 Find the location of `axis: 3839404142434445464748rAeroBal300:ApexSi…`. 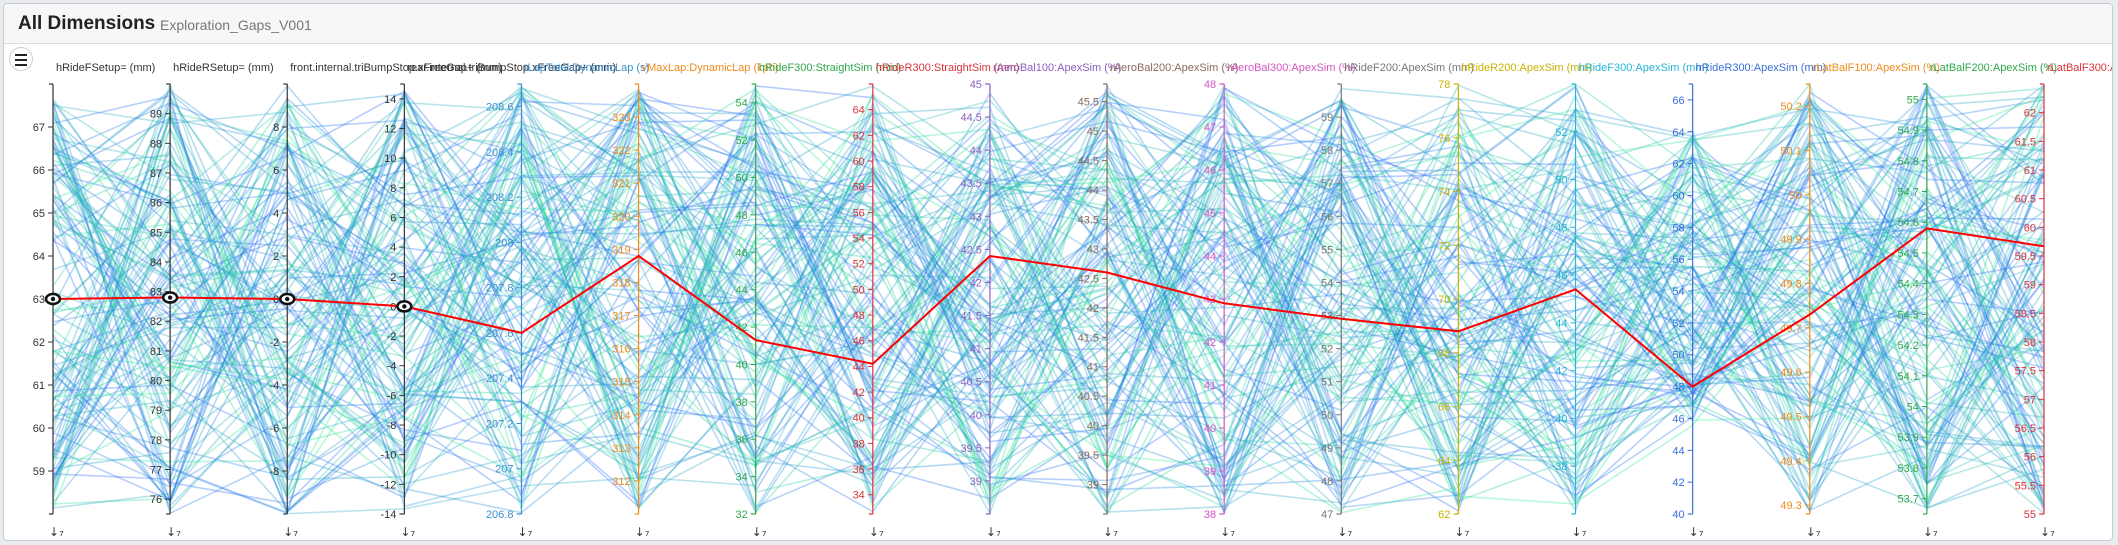

axis: 3839404142434445464748rAeroBal300:ApexSi… is located at coordinates (1280, 300).